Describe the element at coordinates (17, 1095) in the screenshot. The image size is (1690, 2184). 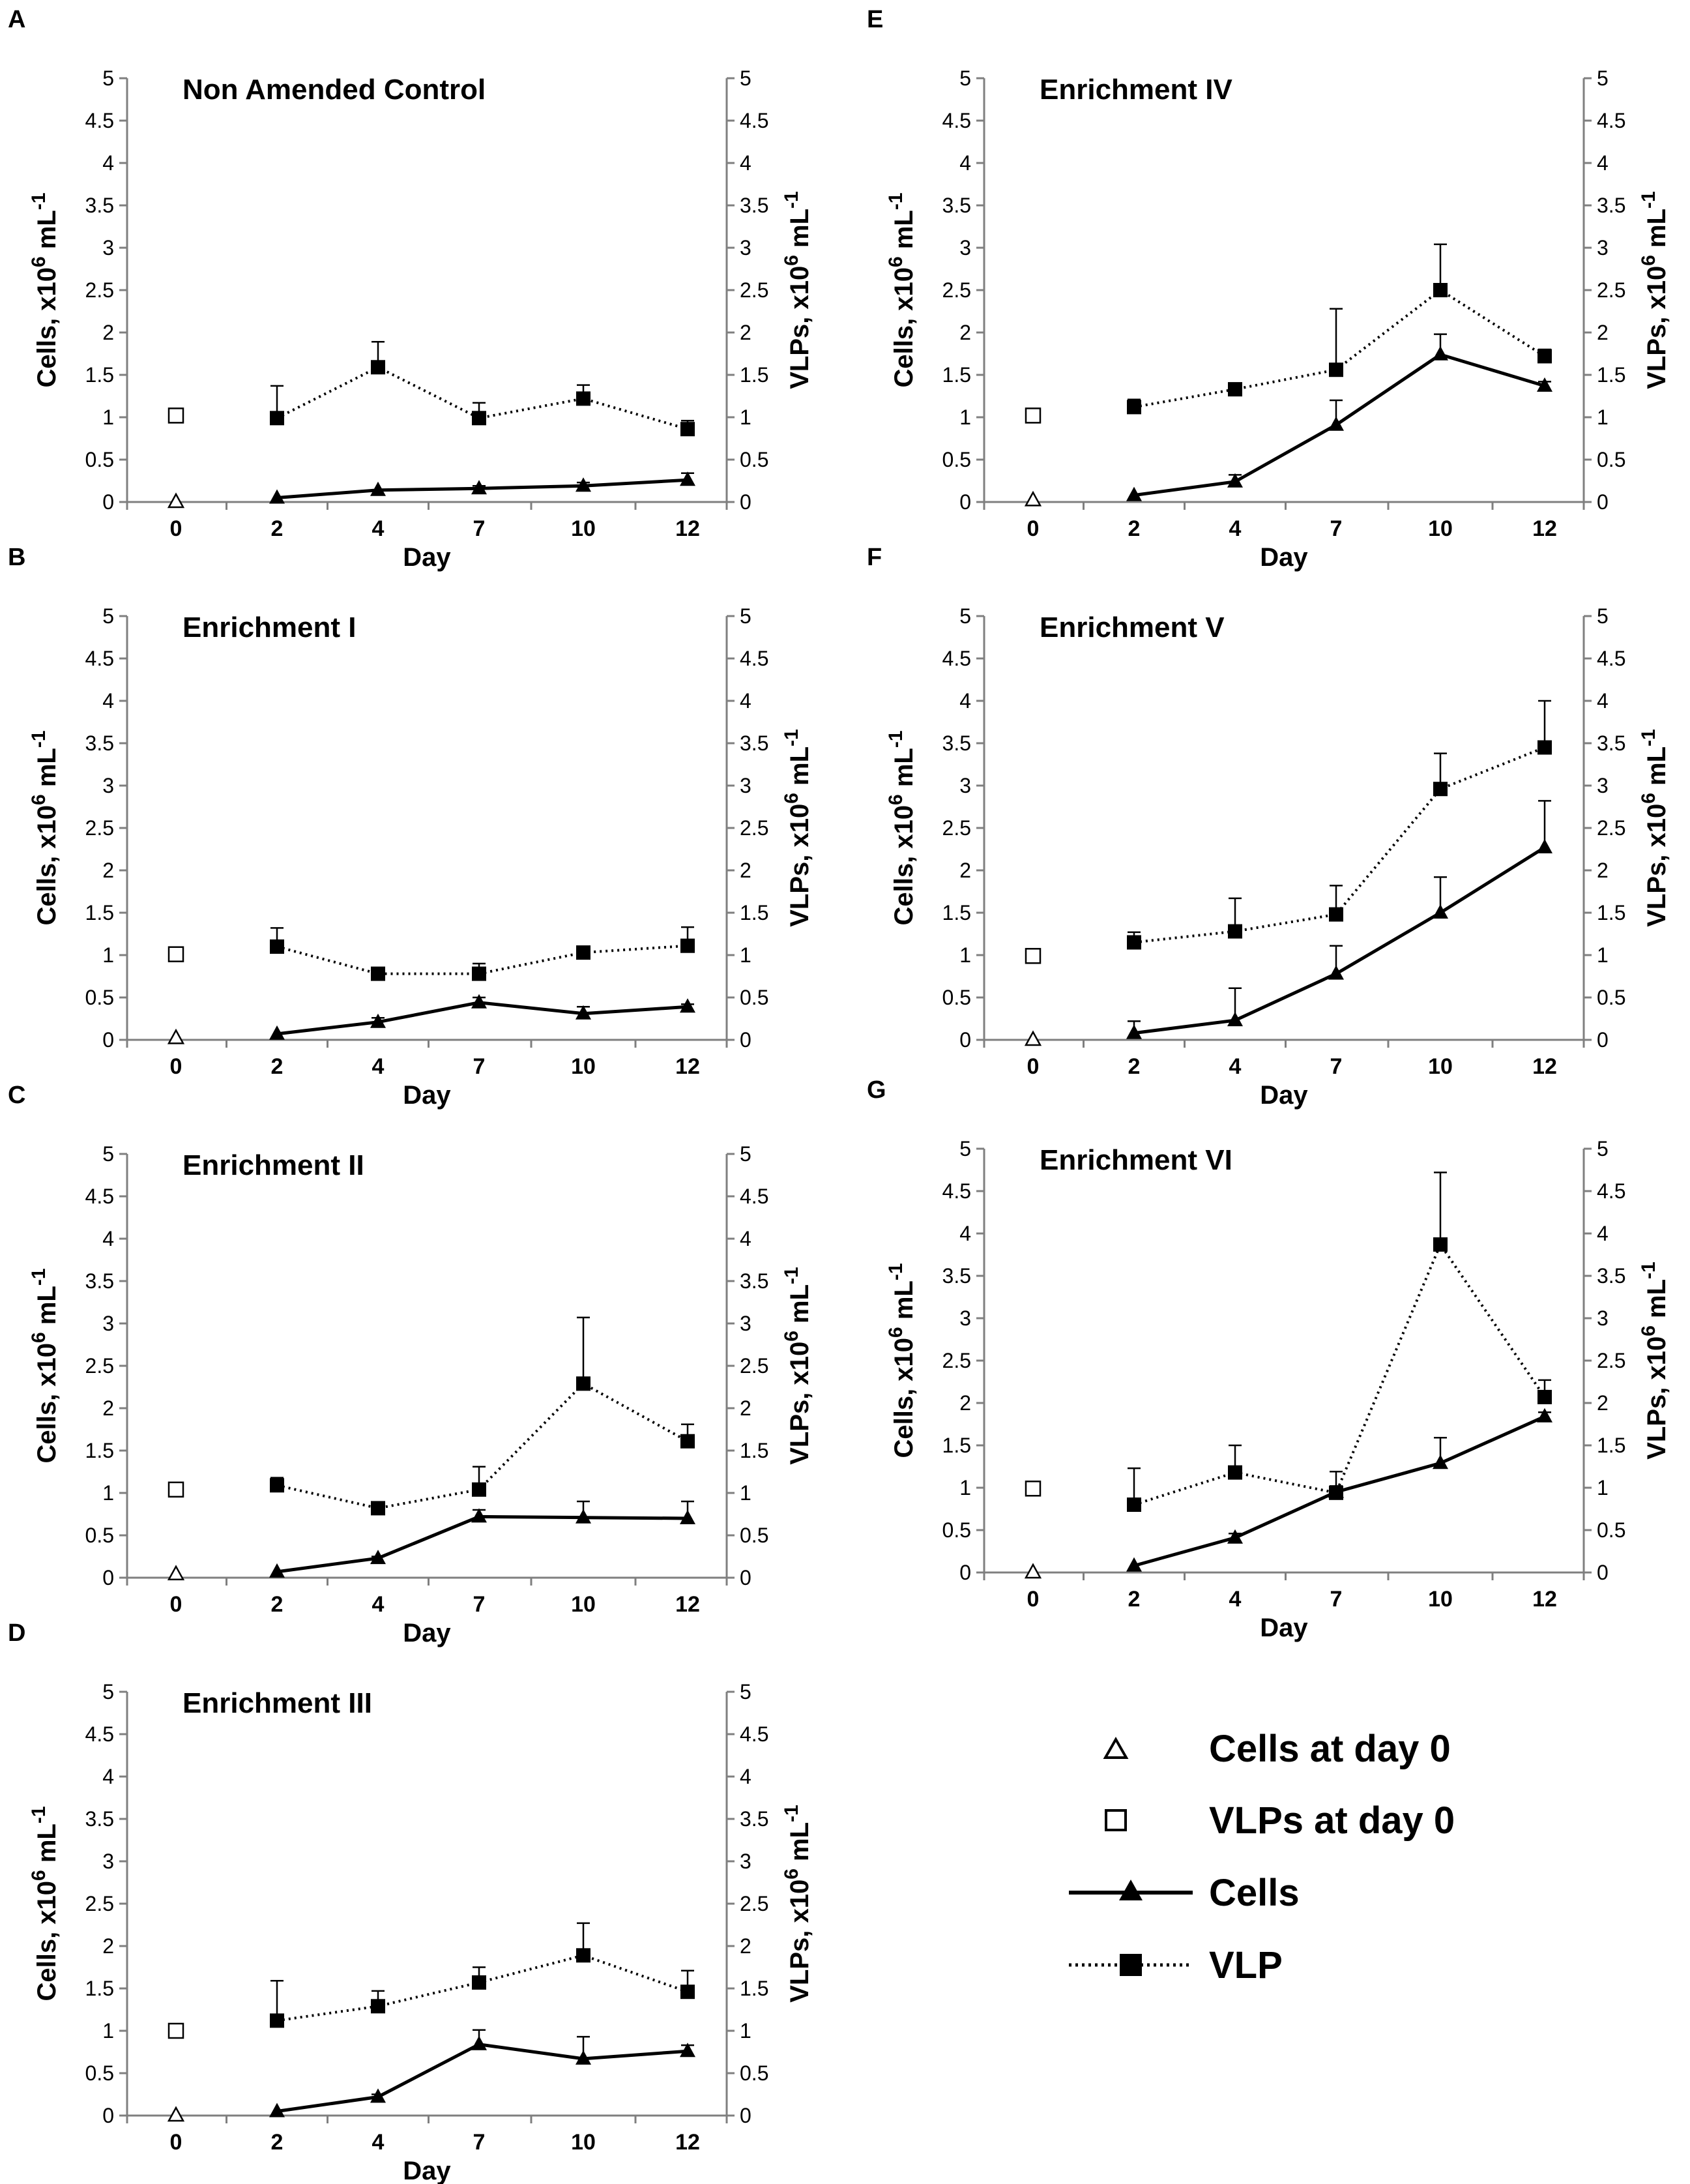
I see `panel-letter-c: C` at that location.